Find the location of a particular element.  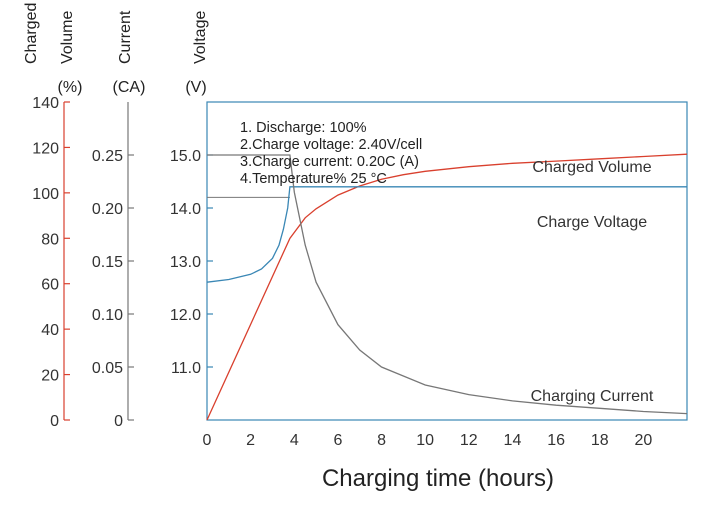

current-axis-title: (CA) is located at coordinates (129, 87).